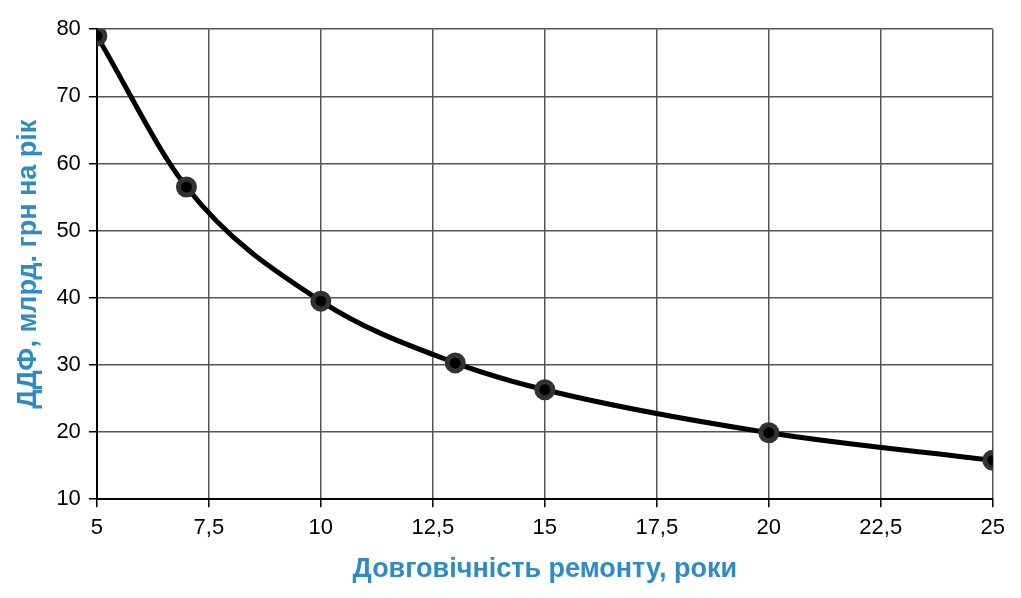  What do you see at coordinates (68, 498) in the screenshot?
I see `y-tick-label: 10` at bounding box center [68, 498].